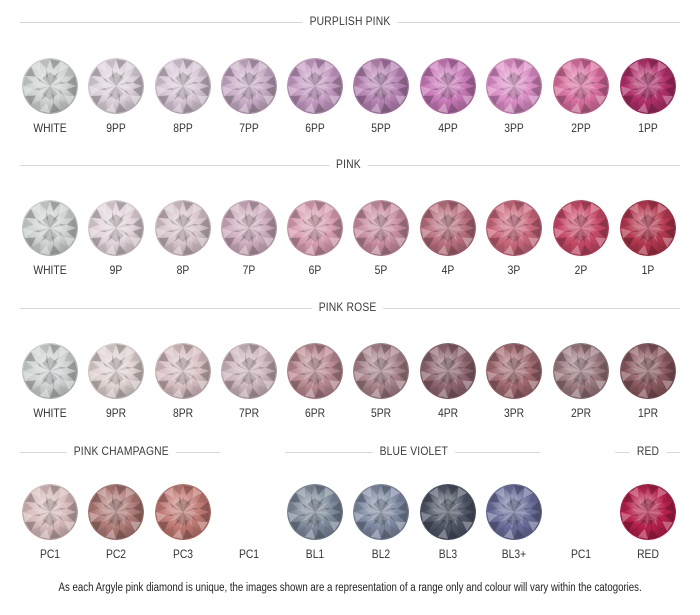 Image resolution: width=700 pixels, height=615 pixels. I want to click on section-title-pink: PINK, so click(348, 164).